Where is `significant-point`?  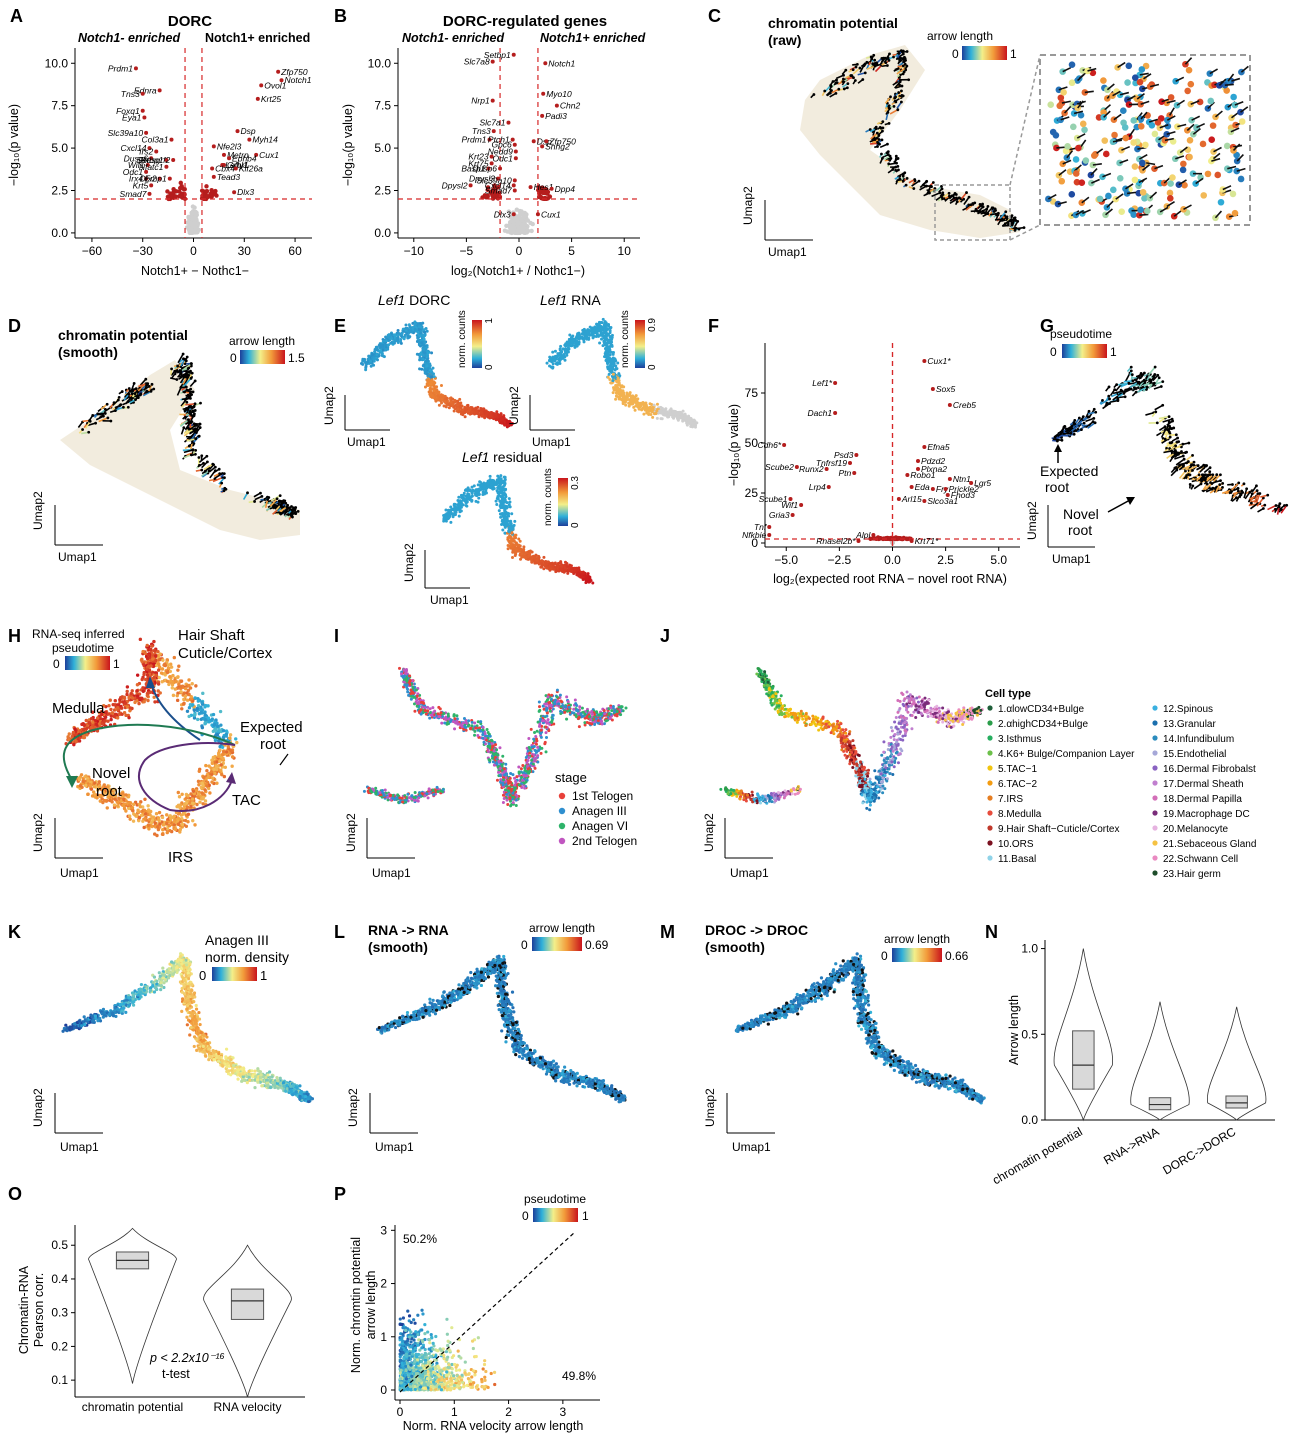
significant-point is located at coordinates (538, 190).